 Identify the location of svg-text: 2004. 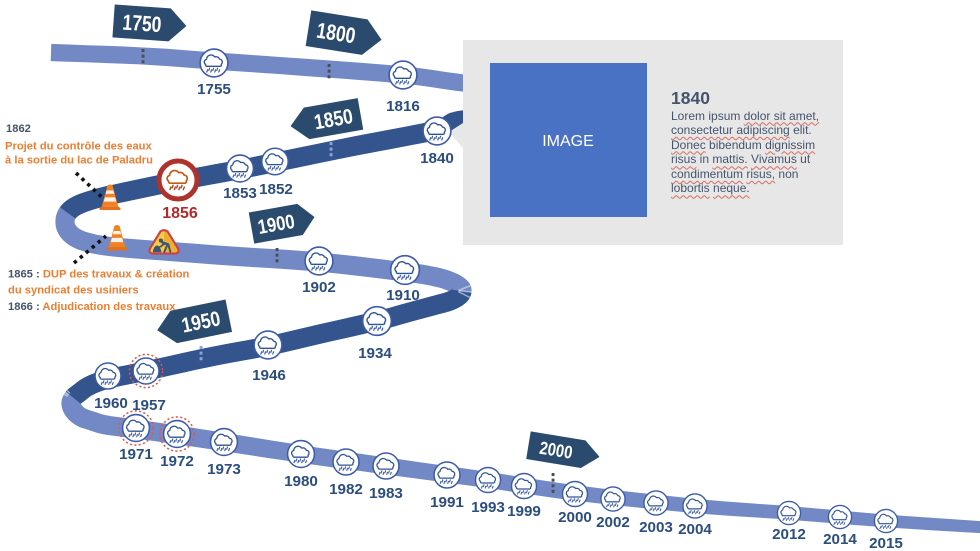
(695, 529).